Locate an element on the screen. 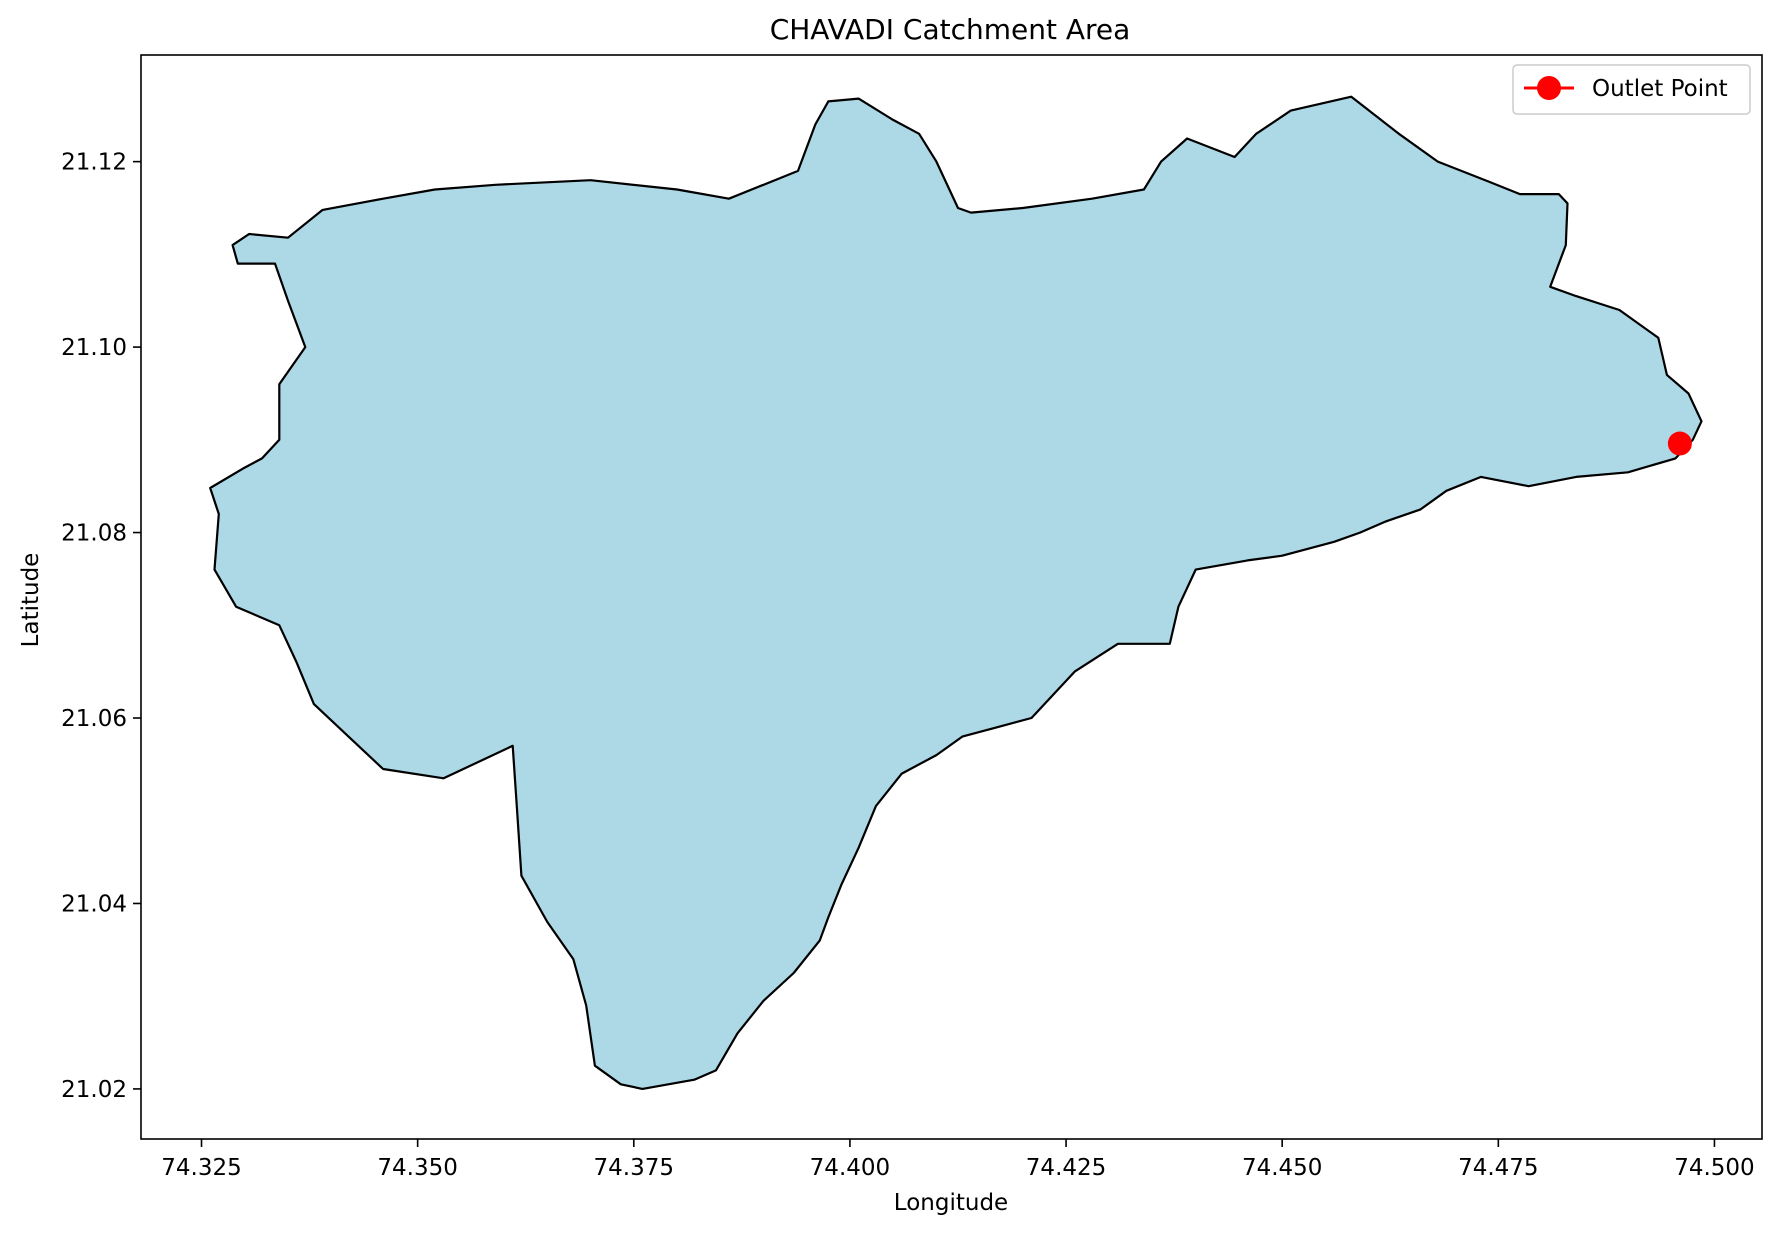 The width and height of the screenshot is (1781, 1234). y-axis: 21.02 21.04 21.06 21.08 21.10 21.12 is located at coordinates (101, 626).